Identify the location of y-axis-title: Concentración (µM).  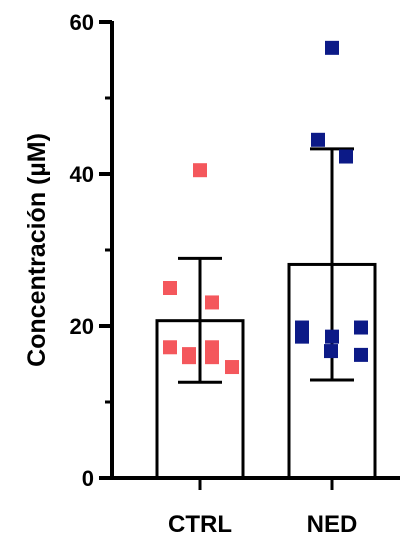
(37, 250).